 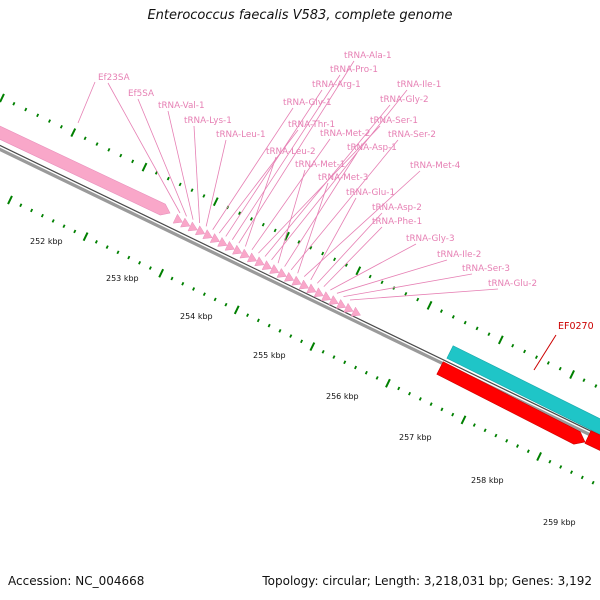 What do you see at coordinates (430, 239) in the screenshot?
I see `feature-label: tRNA-Gly-3` at bounding box center [430, 239].